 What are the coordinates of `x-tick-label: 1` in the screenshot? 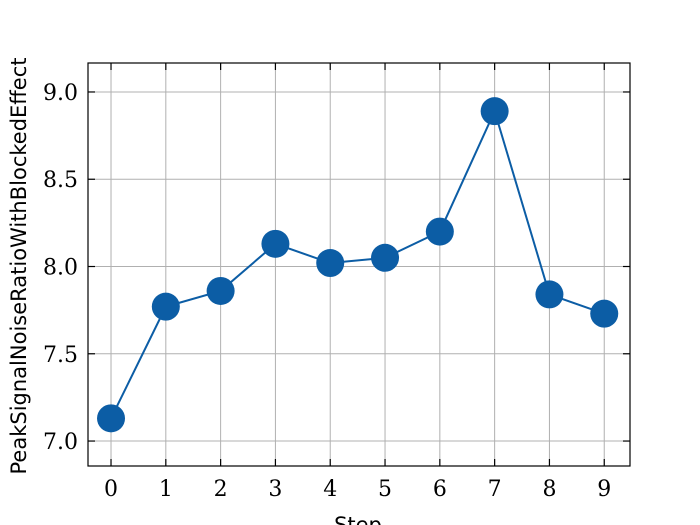 It's located at (166, 489).